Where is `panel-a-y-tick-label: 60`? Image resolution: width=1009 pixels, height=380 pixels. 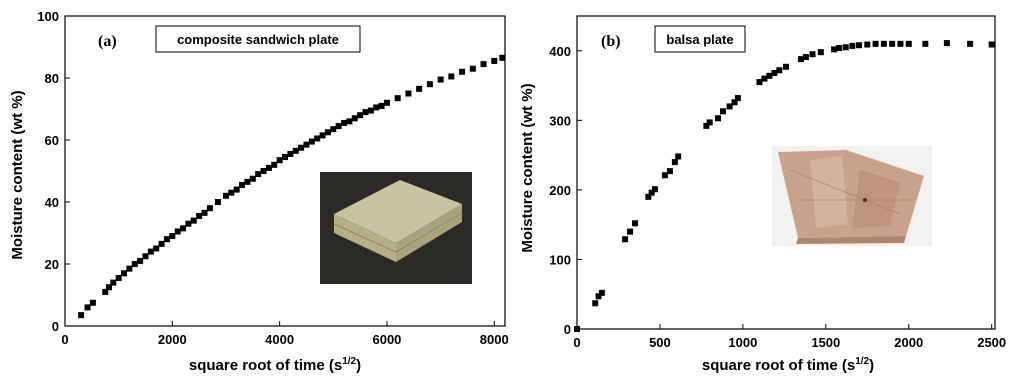 panel-a-y-tick-label: 60 is located at coordinates (52, 140).